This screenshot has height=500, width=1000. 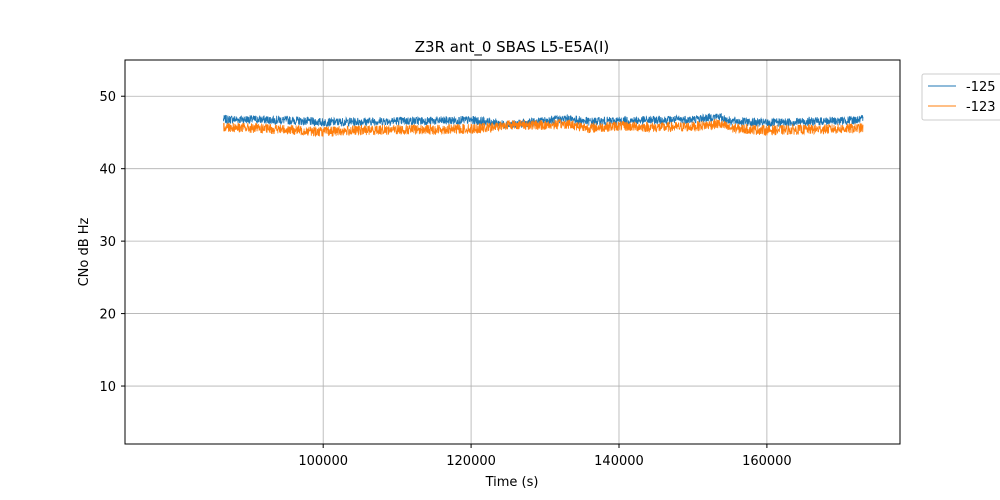 What do you see at coordinates (107, 315) in the screenshot?
I see `y-tick-label: 20` at bounding box center [107, 315].